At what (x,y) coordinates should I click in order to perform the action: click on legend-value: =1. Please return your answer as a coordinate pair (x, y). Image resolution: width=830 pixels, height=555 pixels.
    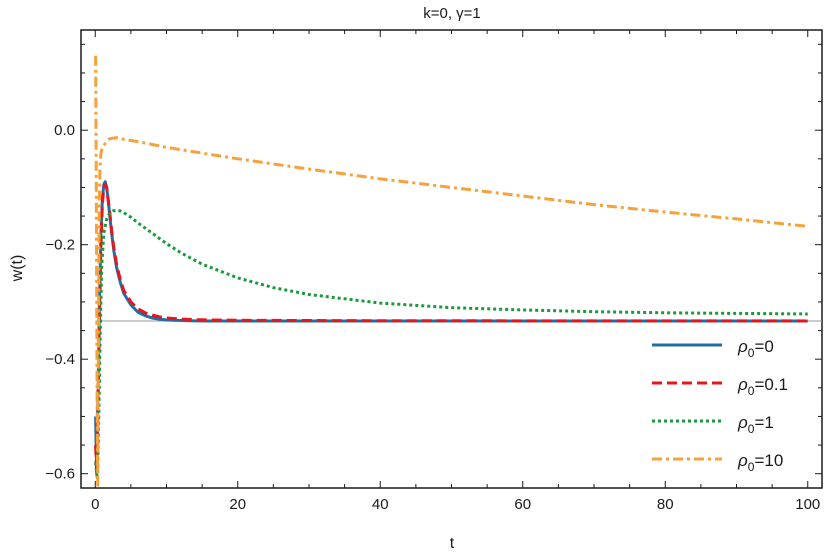
    Looking at the image, I should click on (763, 422).